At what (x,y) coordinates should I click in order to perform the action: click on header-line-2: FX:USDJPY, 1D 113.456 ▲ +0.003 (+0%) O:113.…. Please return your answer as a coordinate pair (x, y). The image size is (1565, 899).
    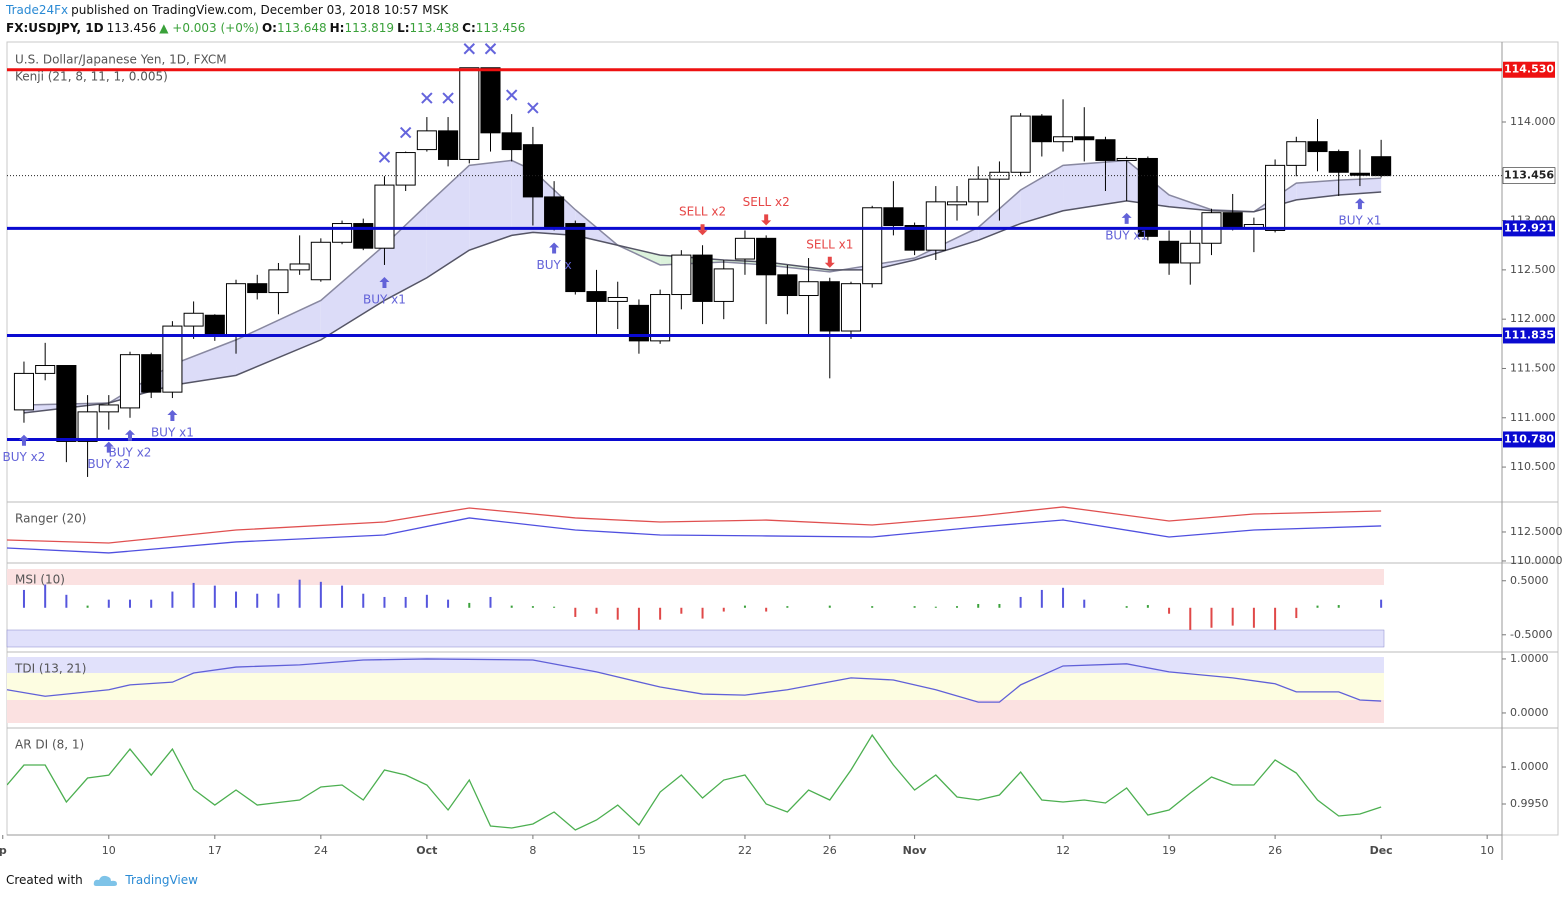
    Looking at the image, I should click on (268, 28).